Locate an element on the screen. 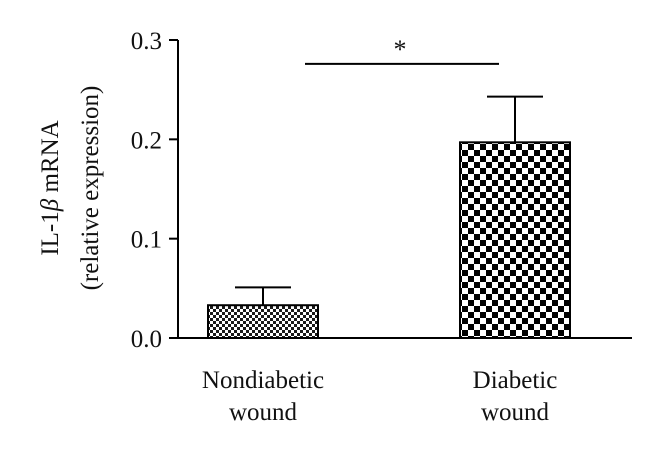 This screenshot has height=453, width=660. y-ticks: 0.0 0.1 0.2 0.3 is located at coordinates (154, 190).